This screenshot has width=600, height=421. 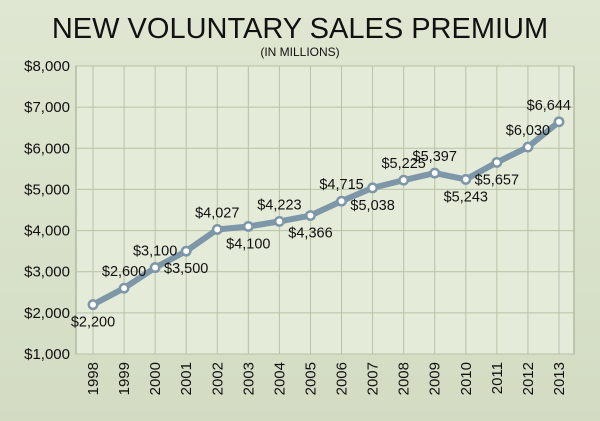 I want to click on y-tick-label: $5,000, so click(x=47, y=189).